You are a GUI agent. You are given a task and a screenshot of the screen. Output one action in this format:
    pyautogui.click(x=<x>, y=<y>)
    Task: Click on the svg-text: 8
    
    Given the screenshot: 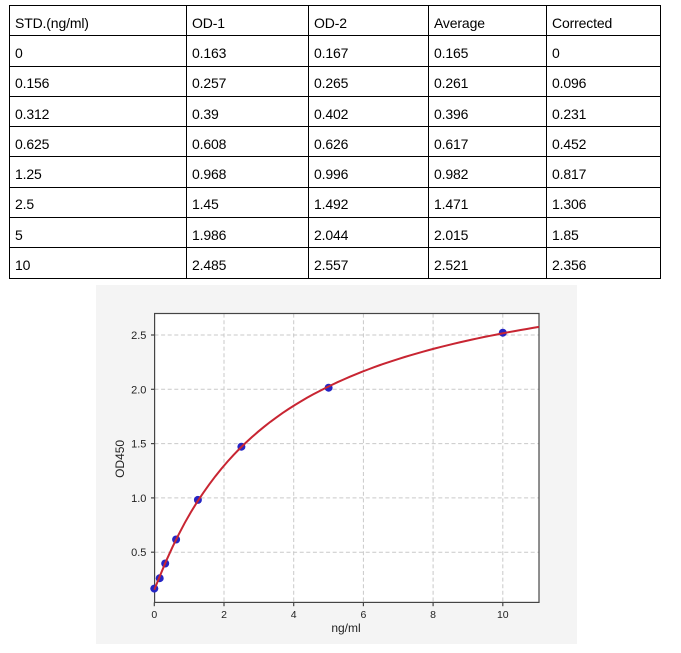 What is the action you would take?
    pyautogui.click(x=433, y=615)
    